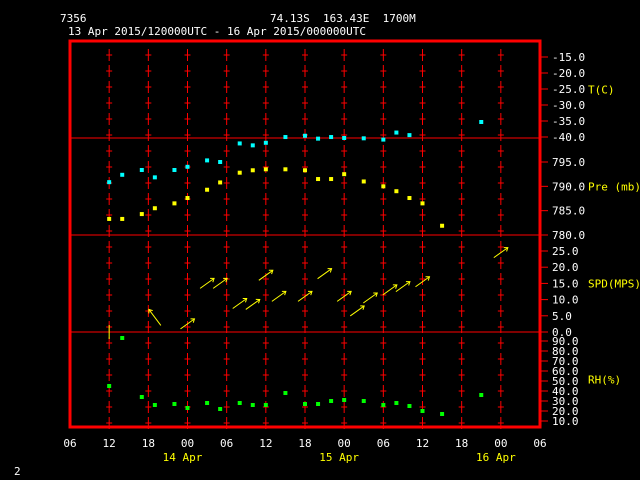  Describe the element at coordinates (183, 457) in the screenshot. I see `x-day-label: 14 Apr` at that location.